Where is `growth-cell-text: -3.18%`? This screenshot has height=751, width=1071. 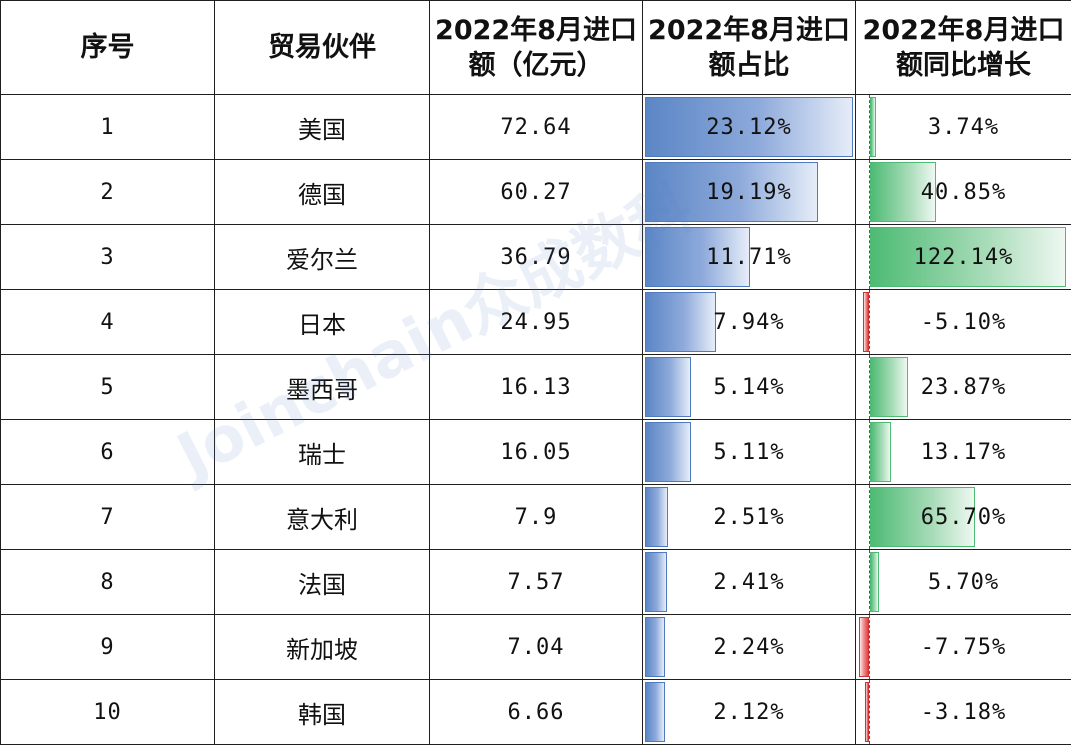 growth-cell-text: -3.18% is located at coordinates (963, 712).